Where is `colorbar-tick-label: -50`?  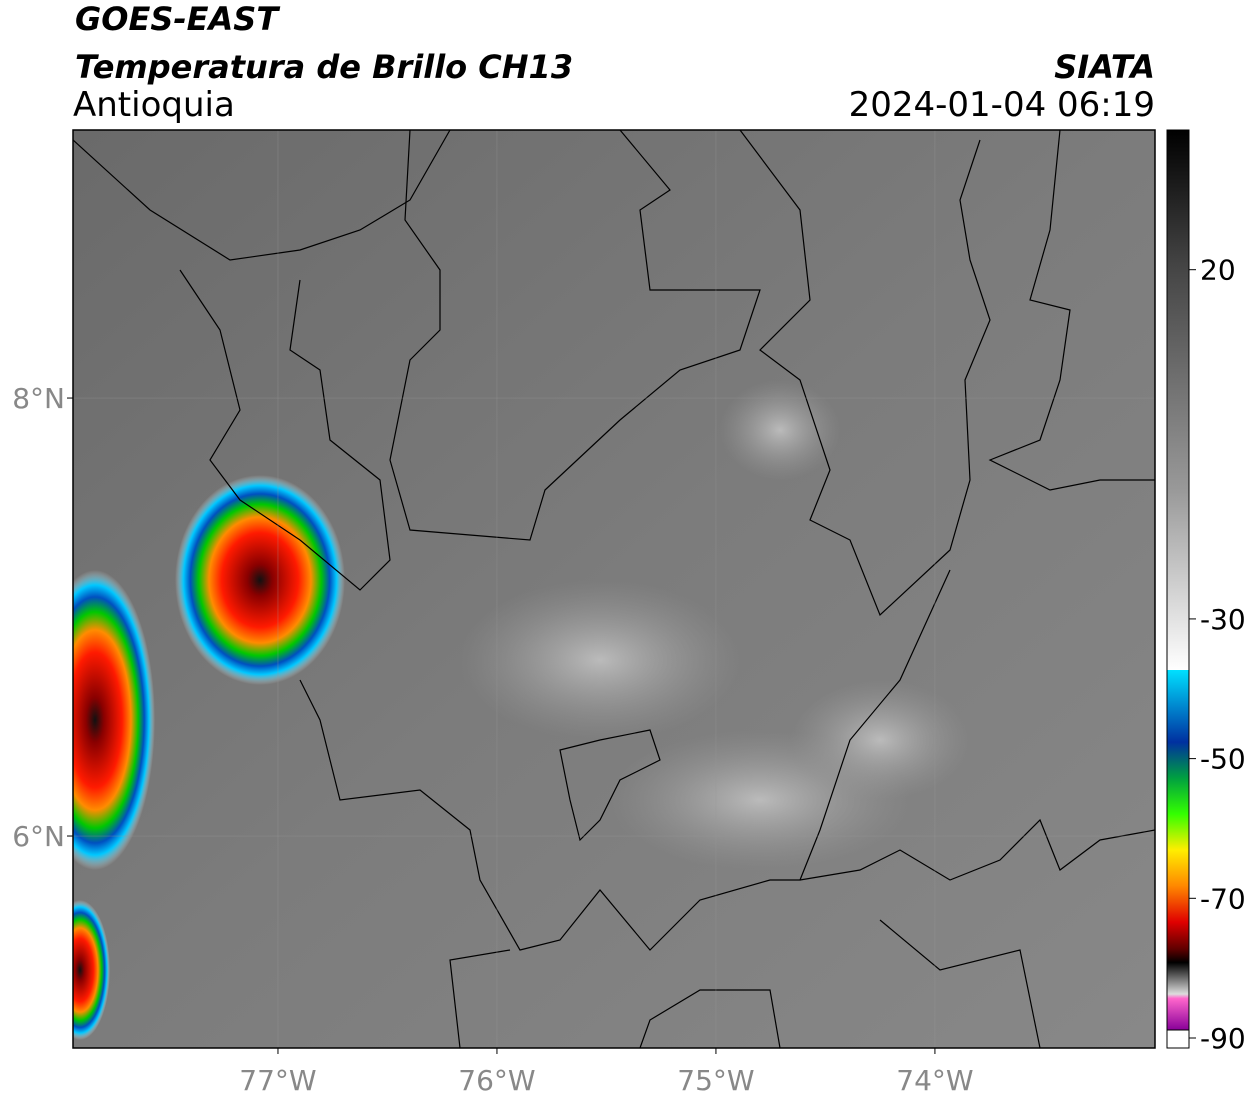
colorbar-tick-label: -50 is located at coordinates (1223, 759).